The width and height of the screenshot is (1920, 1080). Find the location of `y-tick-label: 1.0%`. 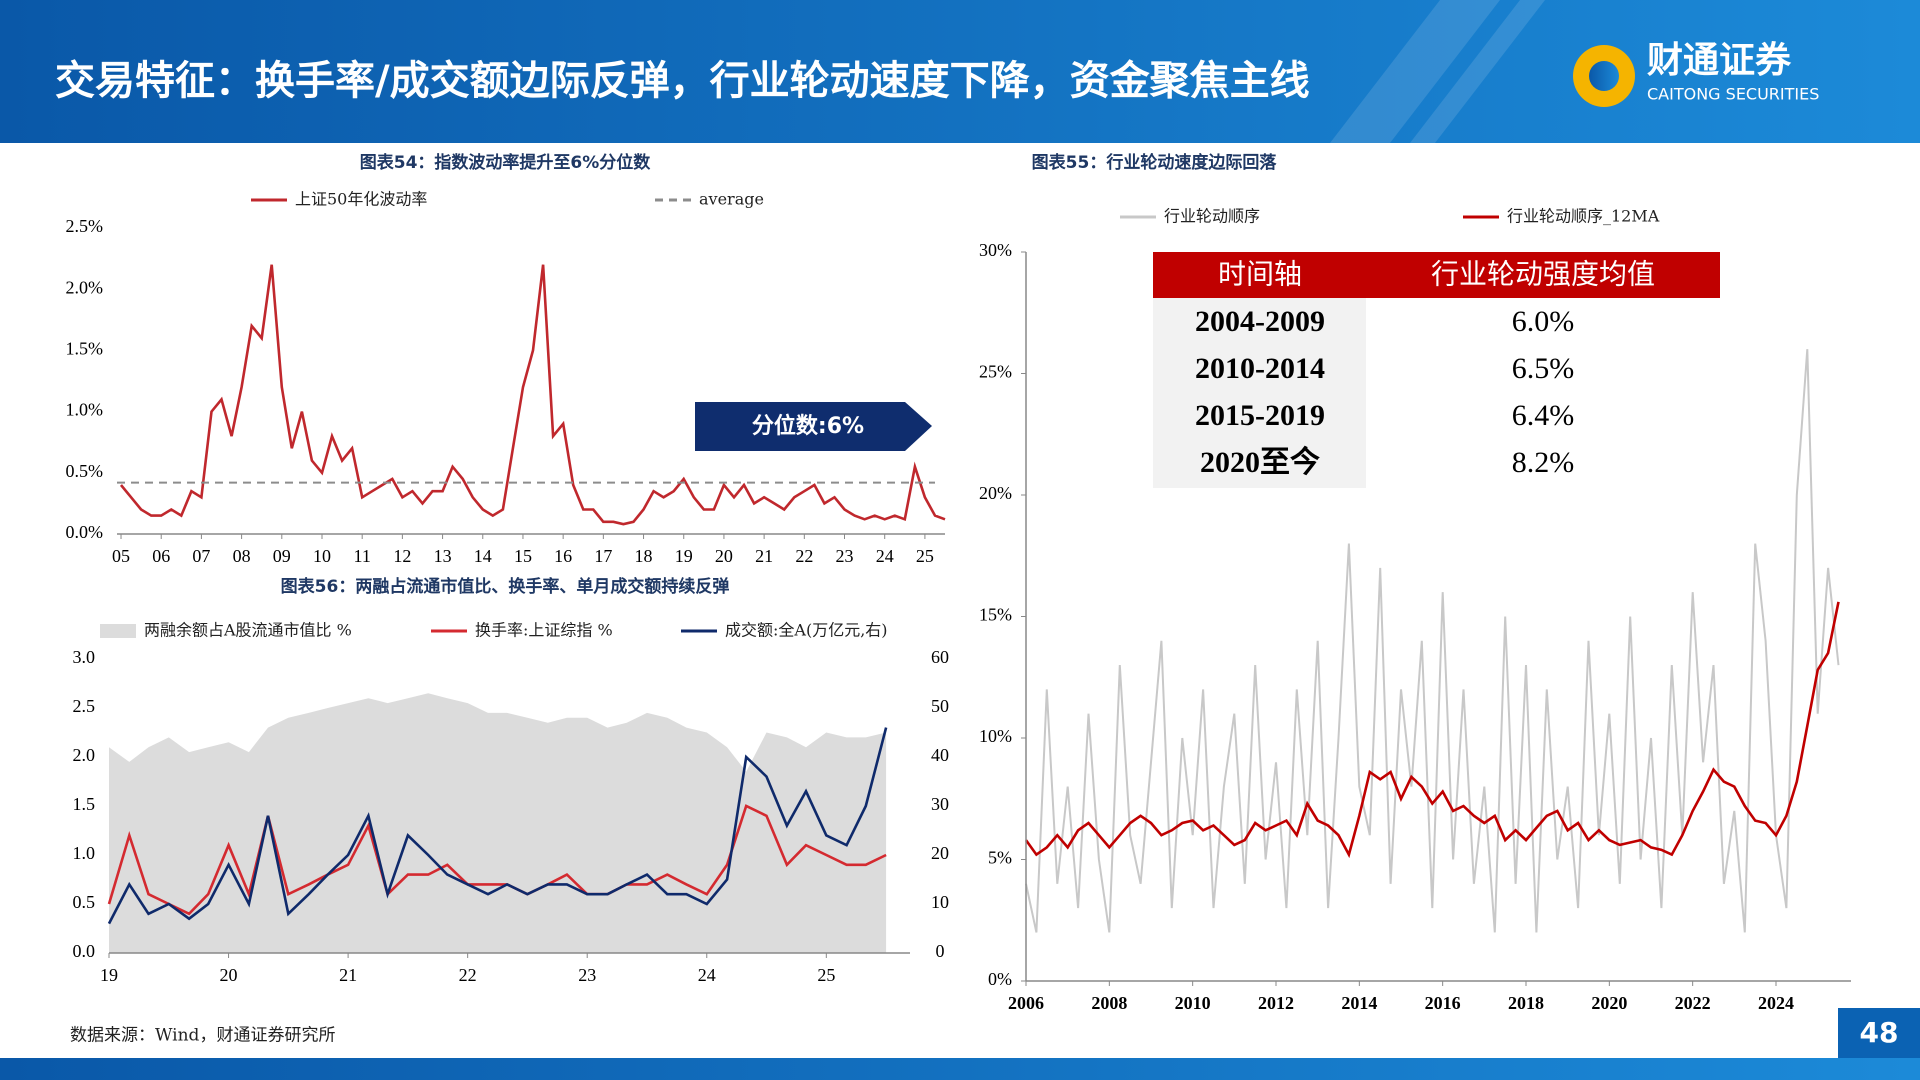

y-tick-label: 1.0% is located at coordinates (85, 410).